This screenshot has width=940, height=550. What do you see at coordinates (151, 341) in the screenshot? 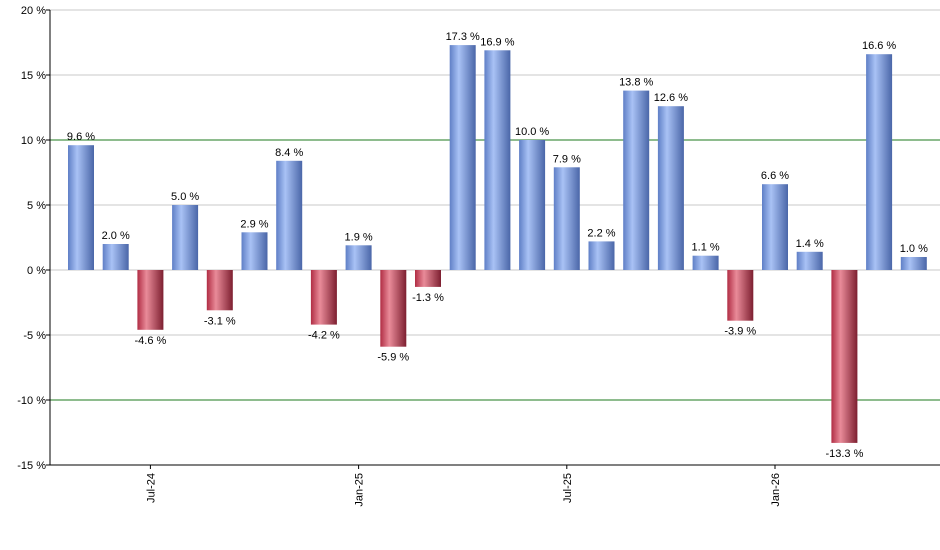
I see `value-label: -4.6 %` at bounding box center [151, 341].